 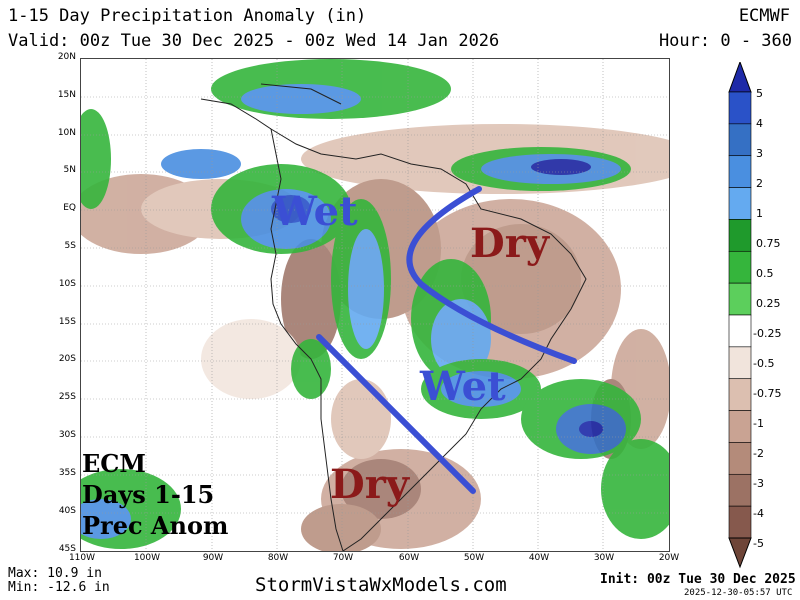 I want to click on colorbar-bottom-arrow, so click(x=740, y=553).